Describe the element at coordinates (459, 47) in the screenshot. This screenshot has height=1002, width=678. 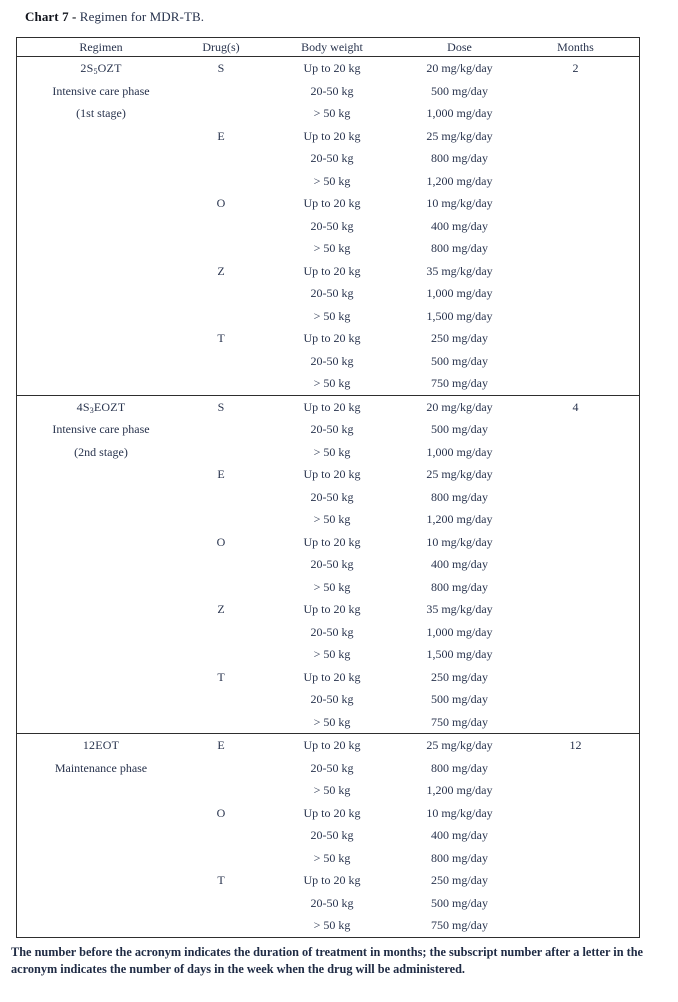
I see `header-dose: Dose` at that location.